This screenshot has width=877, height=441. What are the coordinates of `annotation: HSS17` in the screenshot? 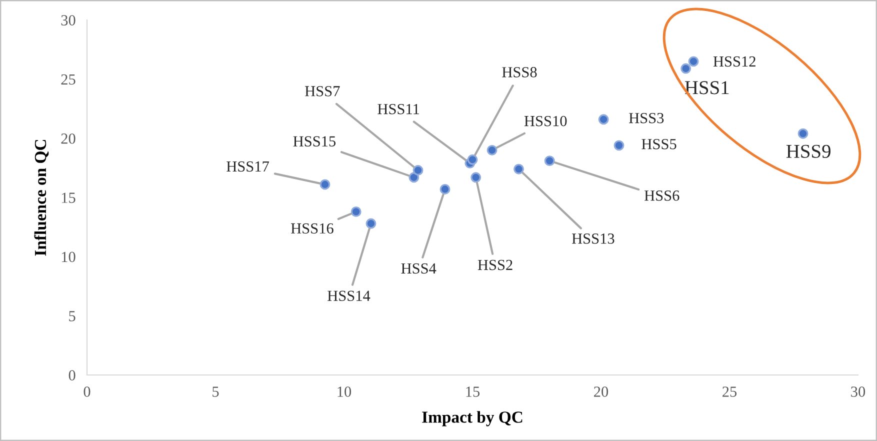 It's located at (247, 166).